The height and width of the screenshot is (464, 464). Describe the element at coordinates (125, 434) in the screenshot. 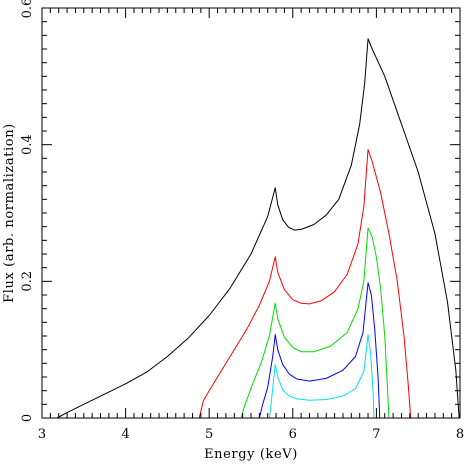

I see `x-tick-label: 4` at that location.